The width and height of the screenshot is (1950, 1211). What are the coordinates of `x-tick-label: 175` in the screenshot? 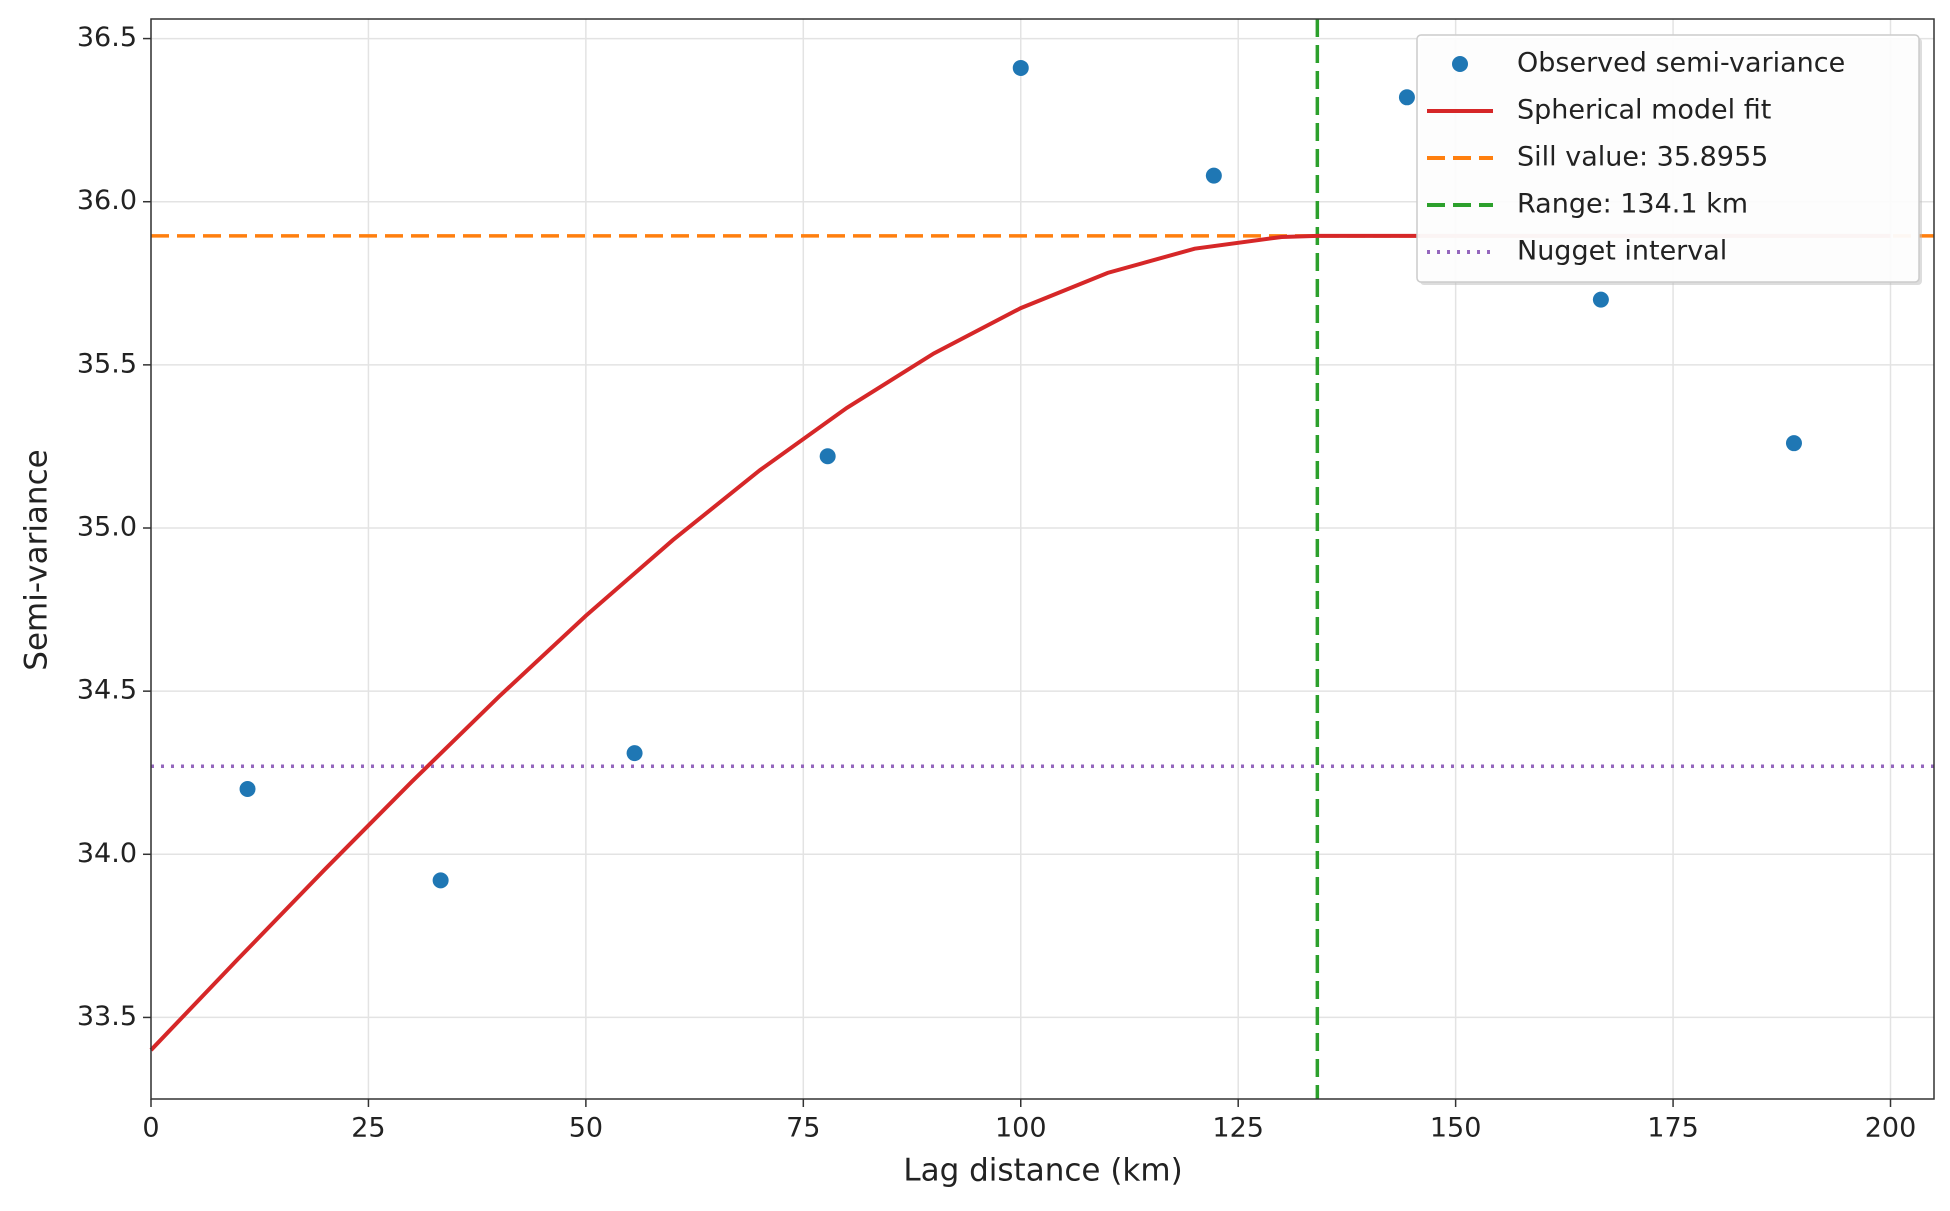 It's located at (1673, 1128).